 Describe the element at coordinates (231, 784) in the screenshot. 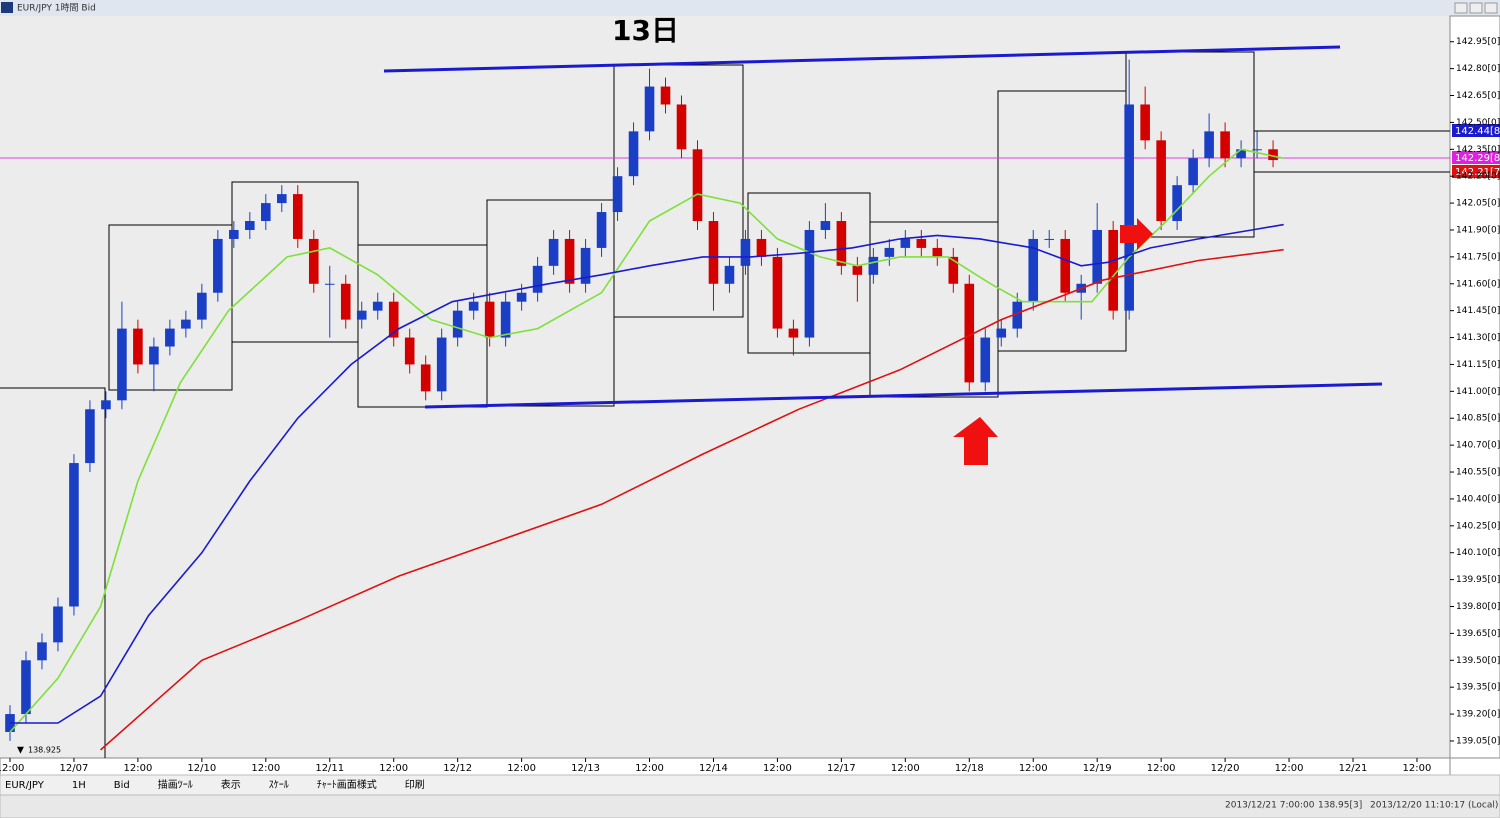

I see `toolbar-button: 表示` at that location.